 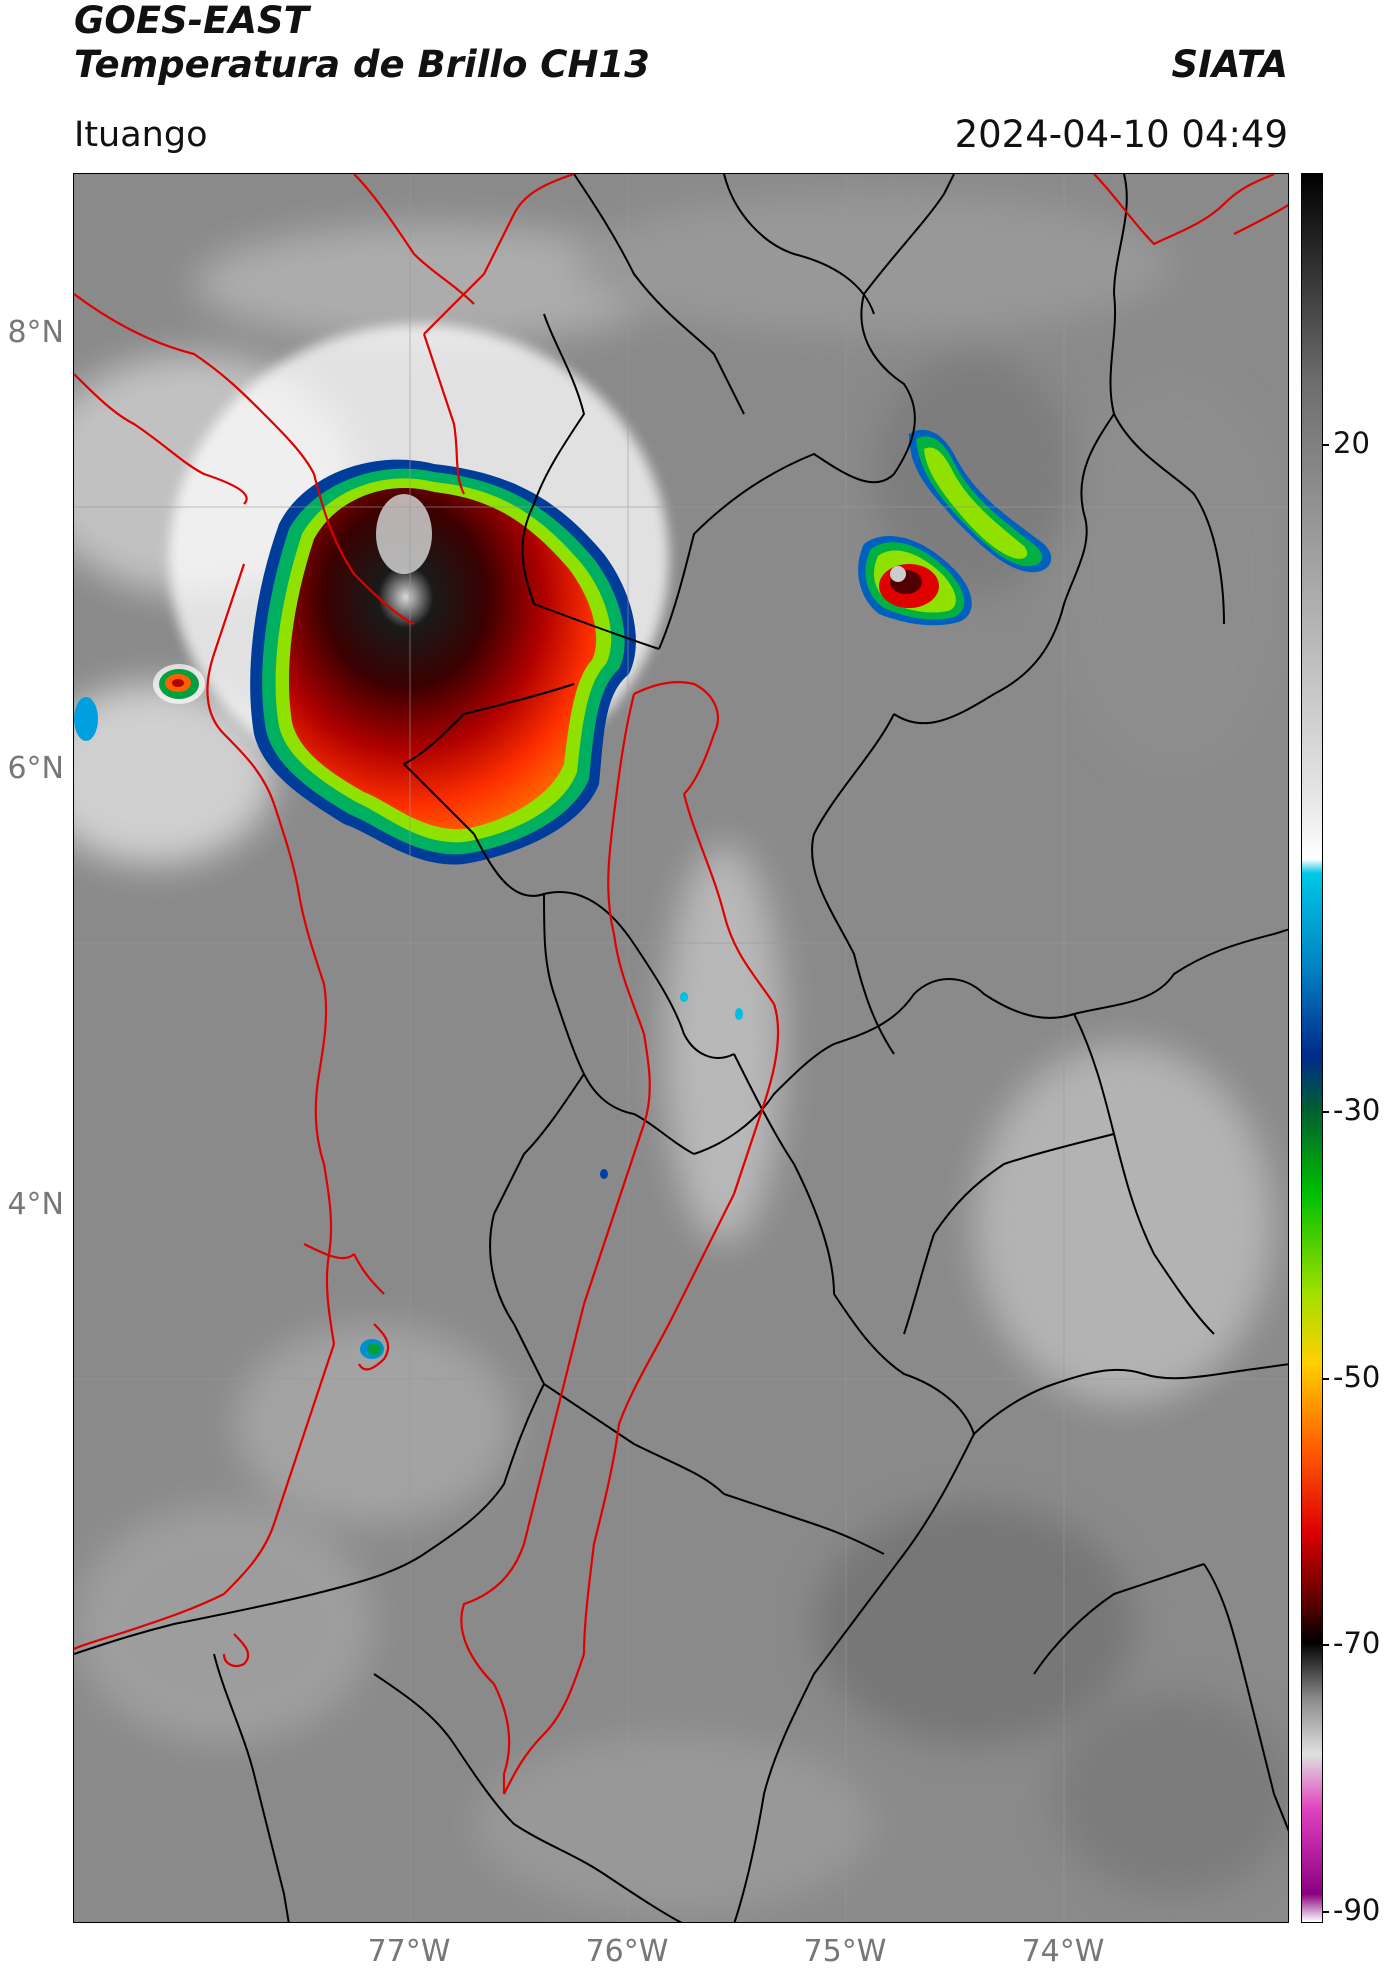 I want to click on storm-cell-west, so click(x=139, y=702).